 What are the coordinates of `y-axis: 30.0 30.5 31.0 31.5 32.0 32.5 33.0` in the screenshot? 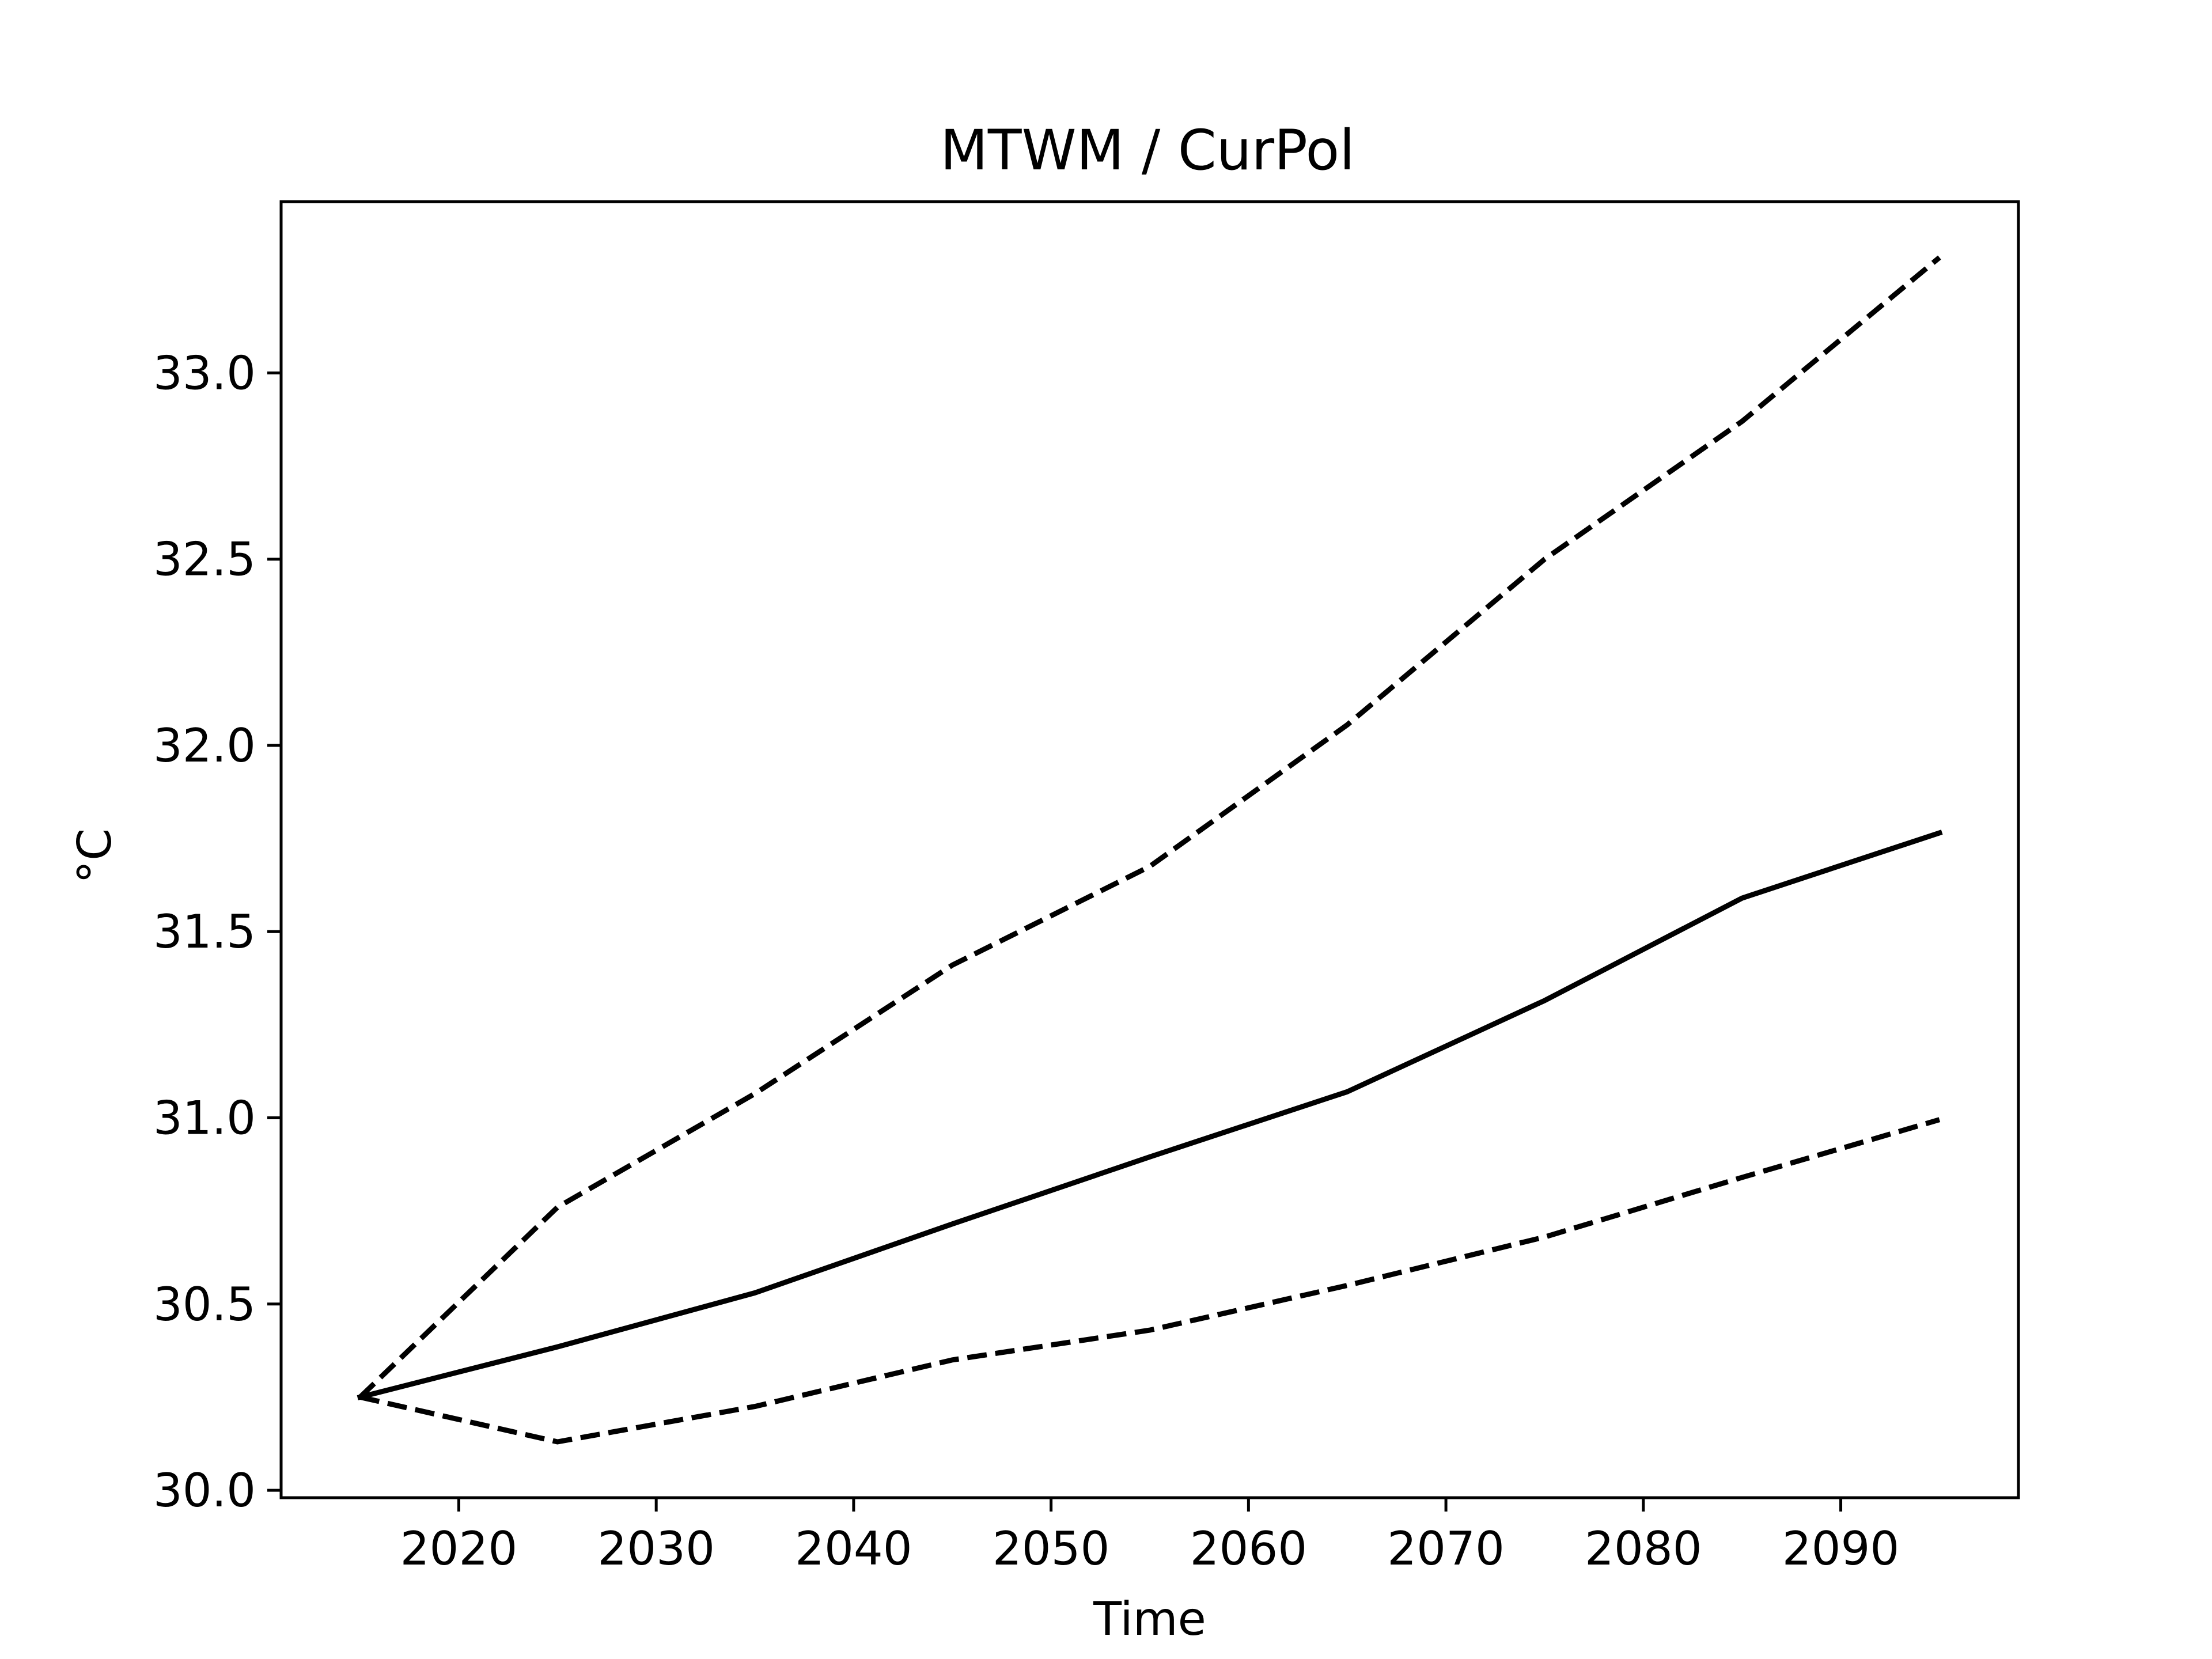 It's located at (217, 931).